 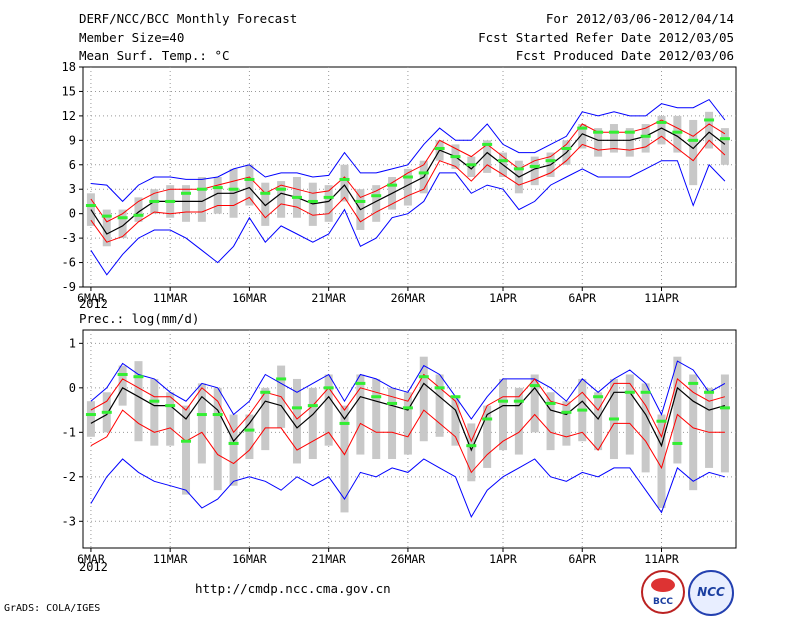 What do you see at coordinates (72, 140) in the screenshot?
I see `temp-ytick-label: 9` at bounding box center [72, 140].